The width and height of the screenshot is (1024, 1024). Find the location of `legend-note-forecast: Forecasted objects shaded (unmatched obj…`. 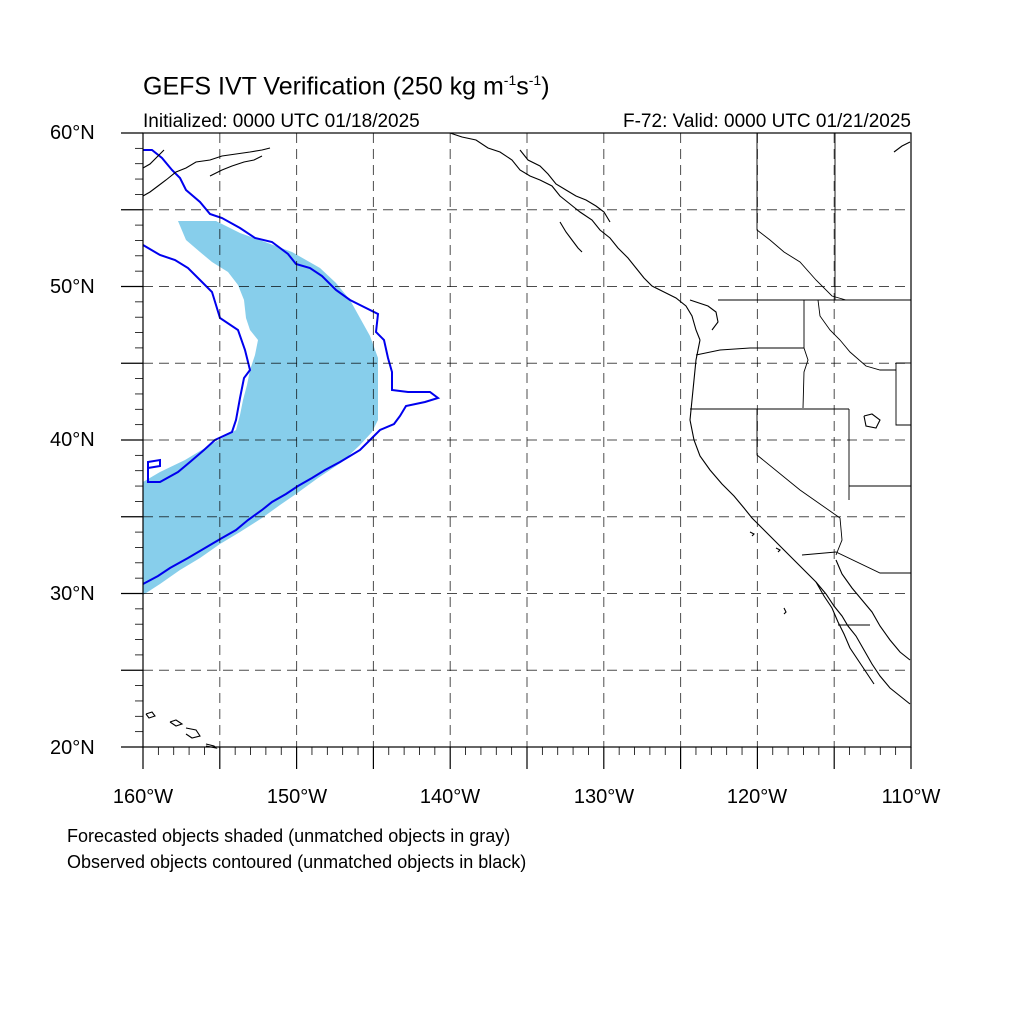

legend-note-forecast: Forecasted objects shaded (unmatched obj… is located at coordinates (289, 836).